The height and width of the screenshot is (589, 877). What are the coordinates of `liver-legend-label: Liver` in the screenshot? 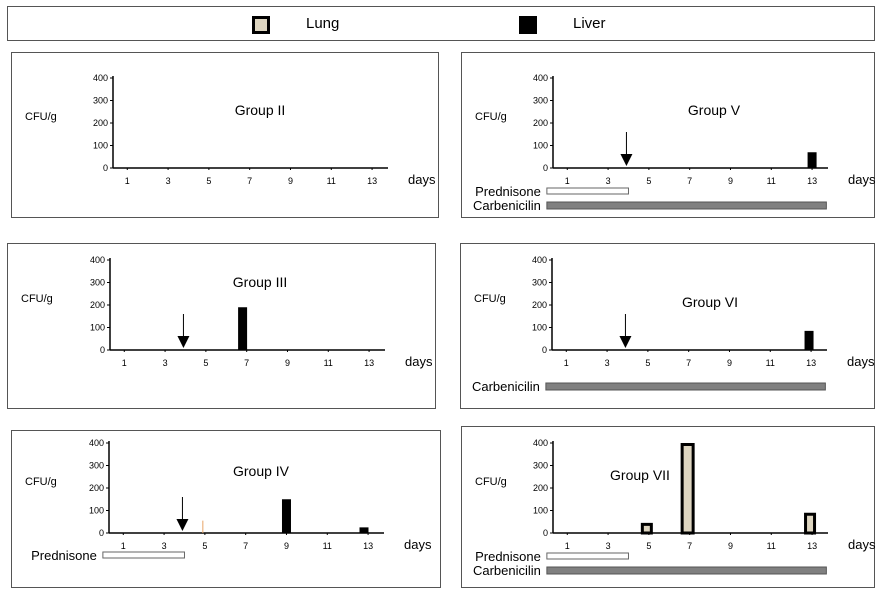 It's located at (589, 23).